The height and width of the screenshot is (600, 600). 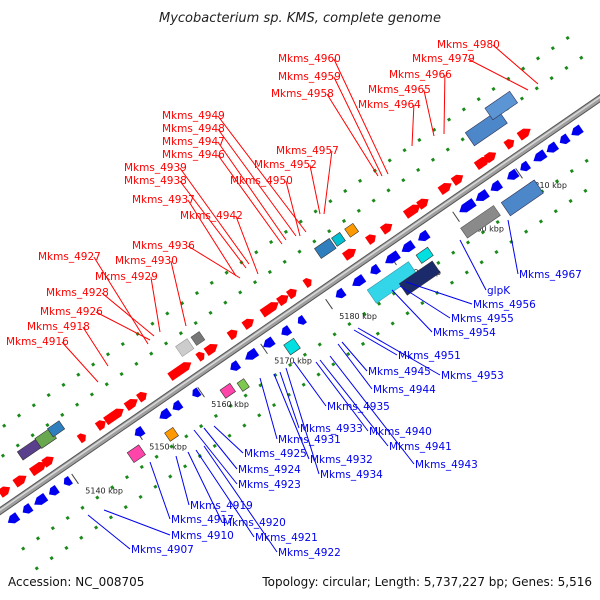 I want to click on reverse-gene-label: Mkms_4954, so click(x=464, y=333).